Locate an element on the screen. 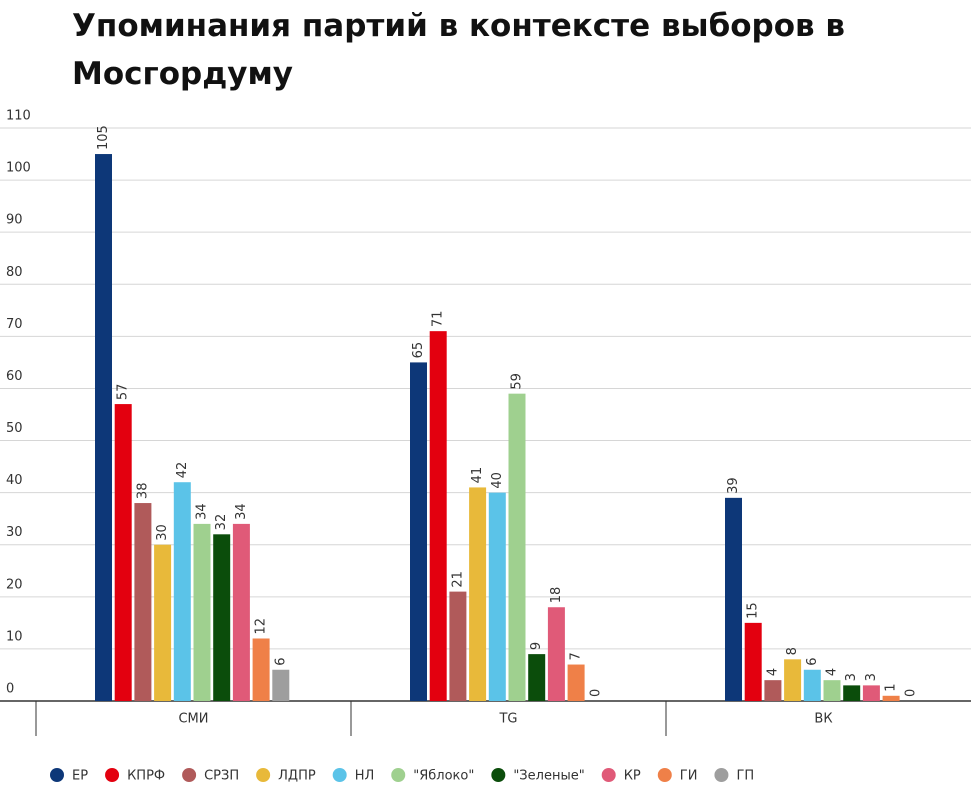 The width and height of the screenshot is (971, 800). y-tick-label: 40 is located at coordinates (14, 480).